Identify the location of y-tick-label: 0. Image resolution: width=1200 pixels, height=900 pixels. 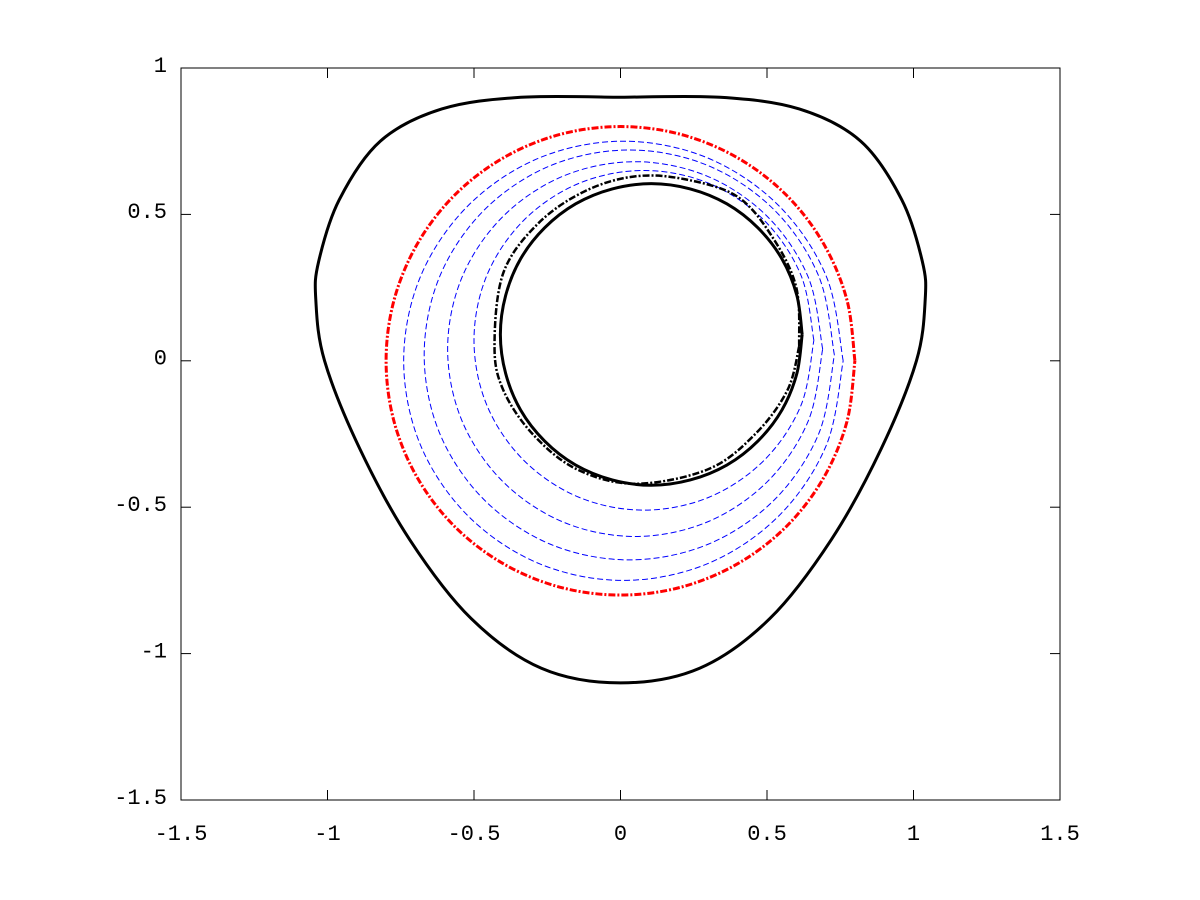
(160, 359).